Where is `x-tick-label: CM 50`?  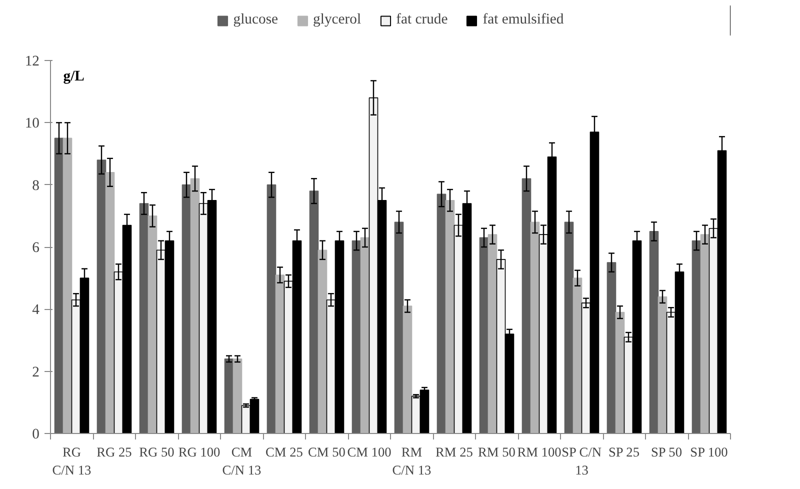 x-tick-label: CM 50 is located at coordinates (327, 452).